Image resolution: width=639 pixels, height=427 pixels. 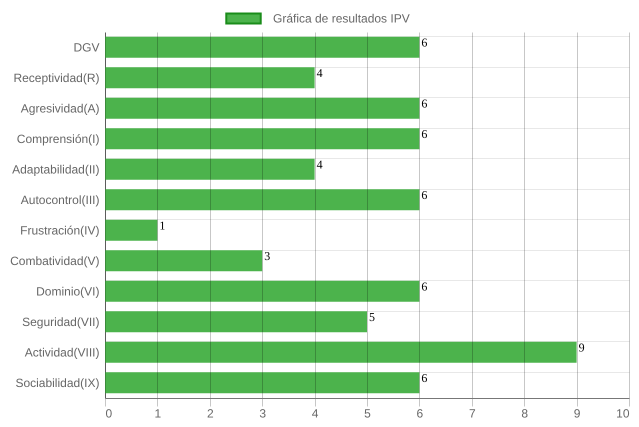 I want to click on y-tick-label: Agresividad(A), so click(x=60, y=108).